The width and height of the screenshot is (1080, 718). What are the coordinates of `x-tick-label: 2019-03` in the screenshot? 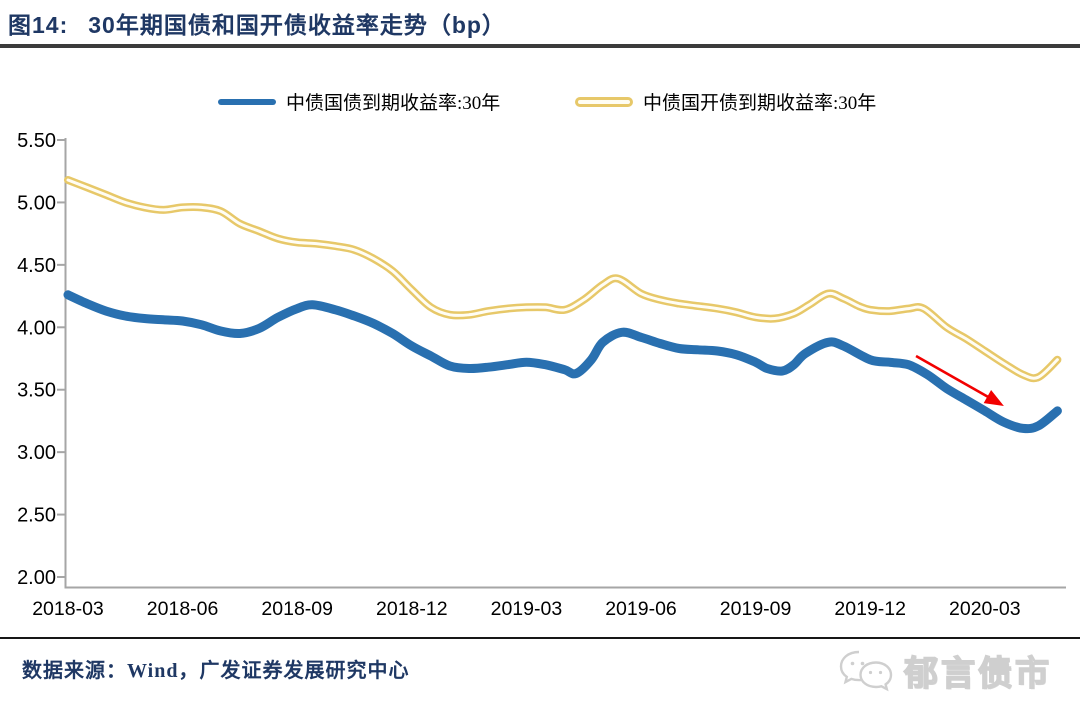 It's located at (527, 609).